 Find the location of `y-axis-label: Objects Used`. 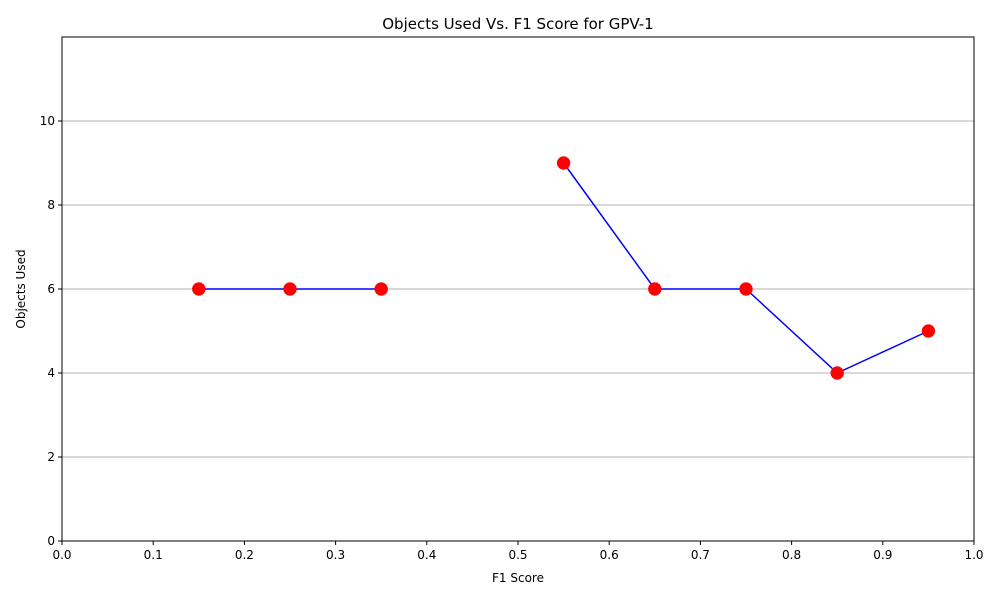

y-axis-label: Objects Used is located at coordinates (21, 288).